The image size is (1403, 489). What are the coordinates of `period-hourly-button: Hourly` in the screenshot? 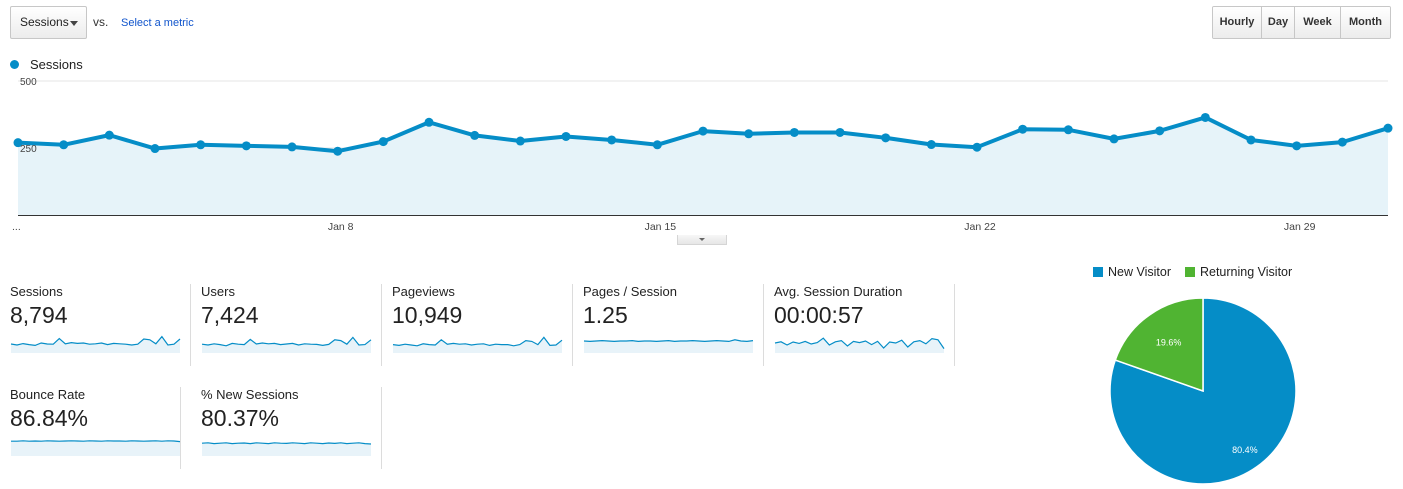 It's located at (1237, 22).